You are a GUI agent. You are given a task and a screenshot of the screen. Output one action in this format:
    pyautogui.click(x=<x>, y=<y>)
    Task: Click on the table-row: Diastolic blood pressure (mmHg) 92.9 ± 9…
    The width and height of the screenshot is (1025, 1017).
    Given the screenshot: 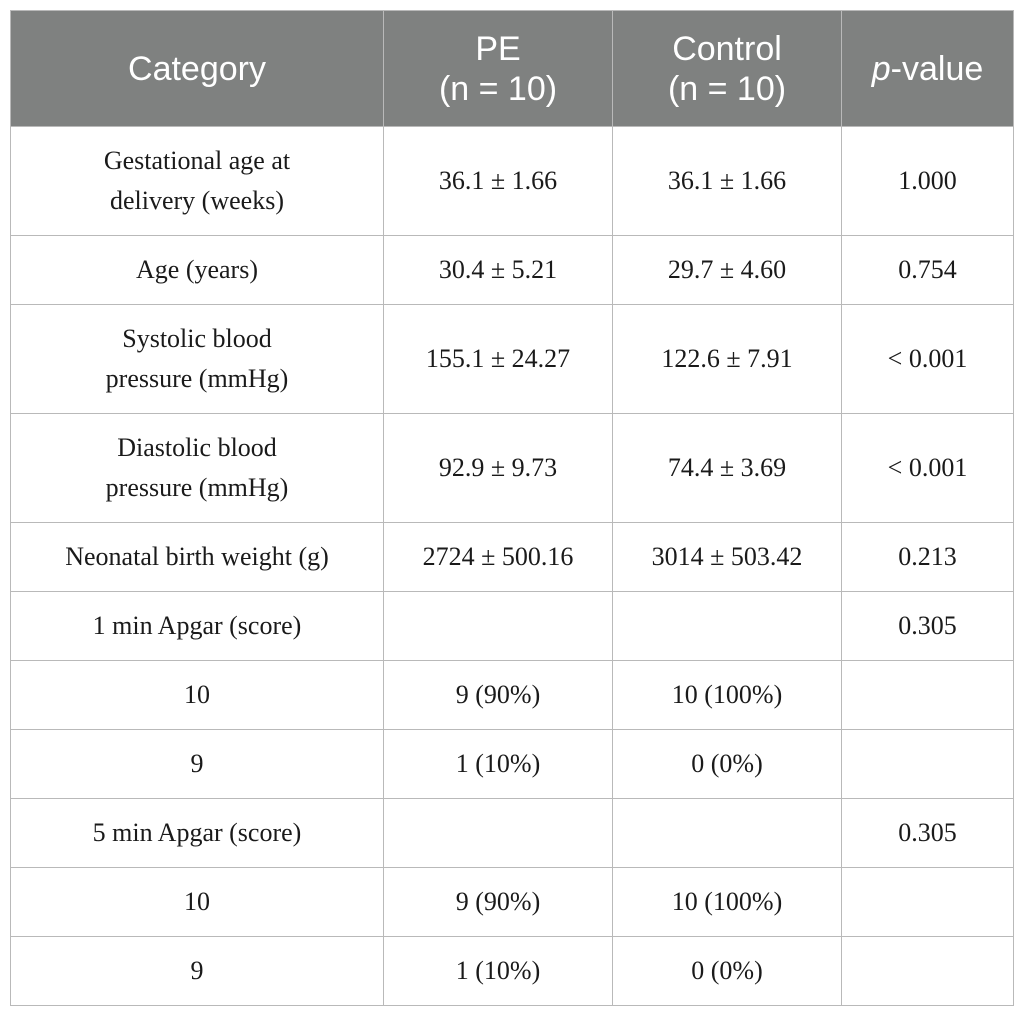 What is the action you would take?
    pyautogui.click(x=512, y=468)
    